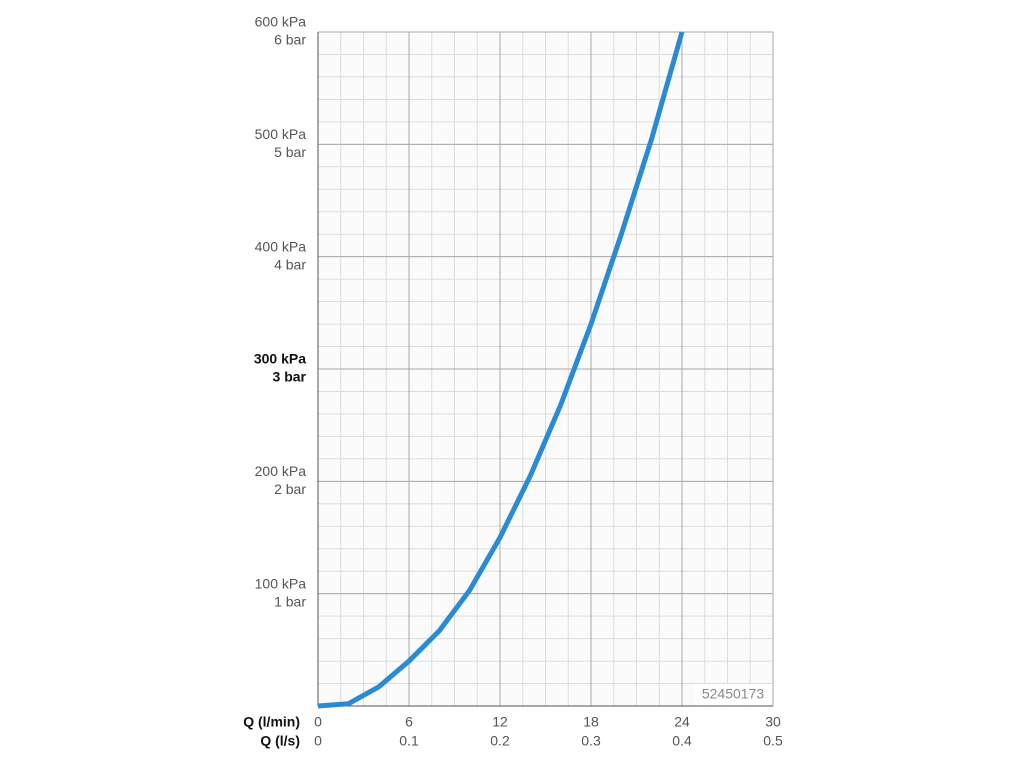  Describe the element at coordinates (280, 359) in the screenshot. I see `y-tick-label: 300 kPa` at that location.